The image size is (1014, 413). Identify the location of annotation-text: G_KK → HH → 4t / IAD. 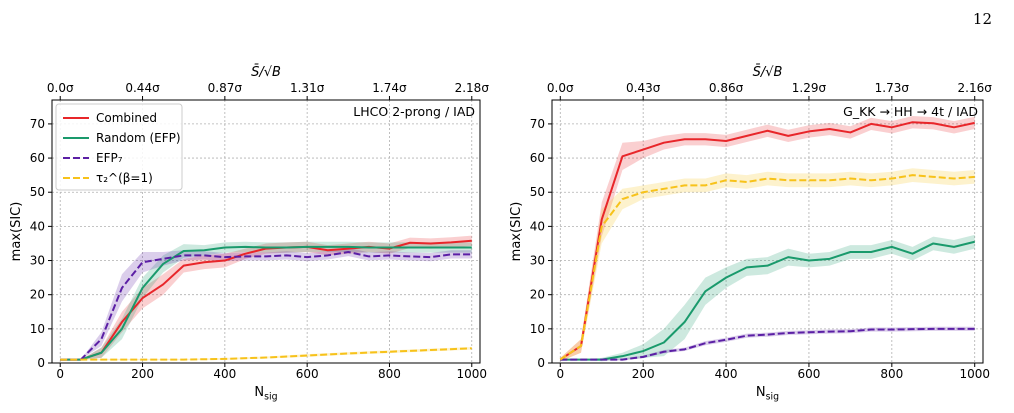
(910, 111).